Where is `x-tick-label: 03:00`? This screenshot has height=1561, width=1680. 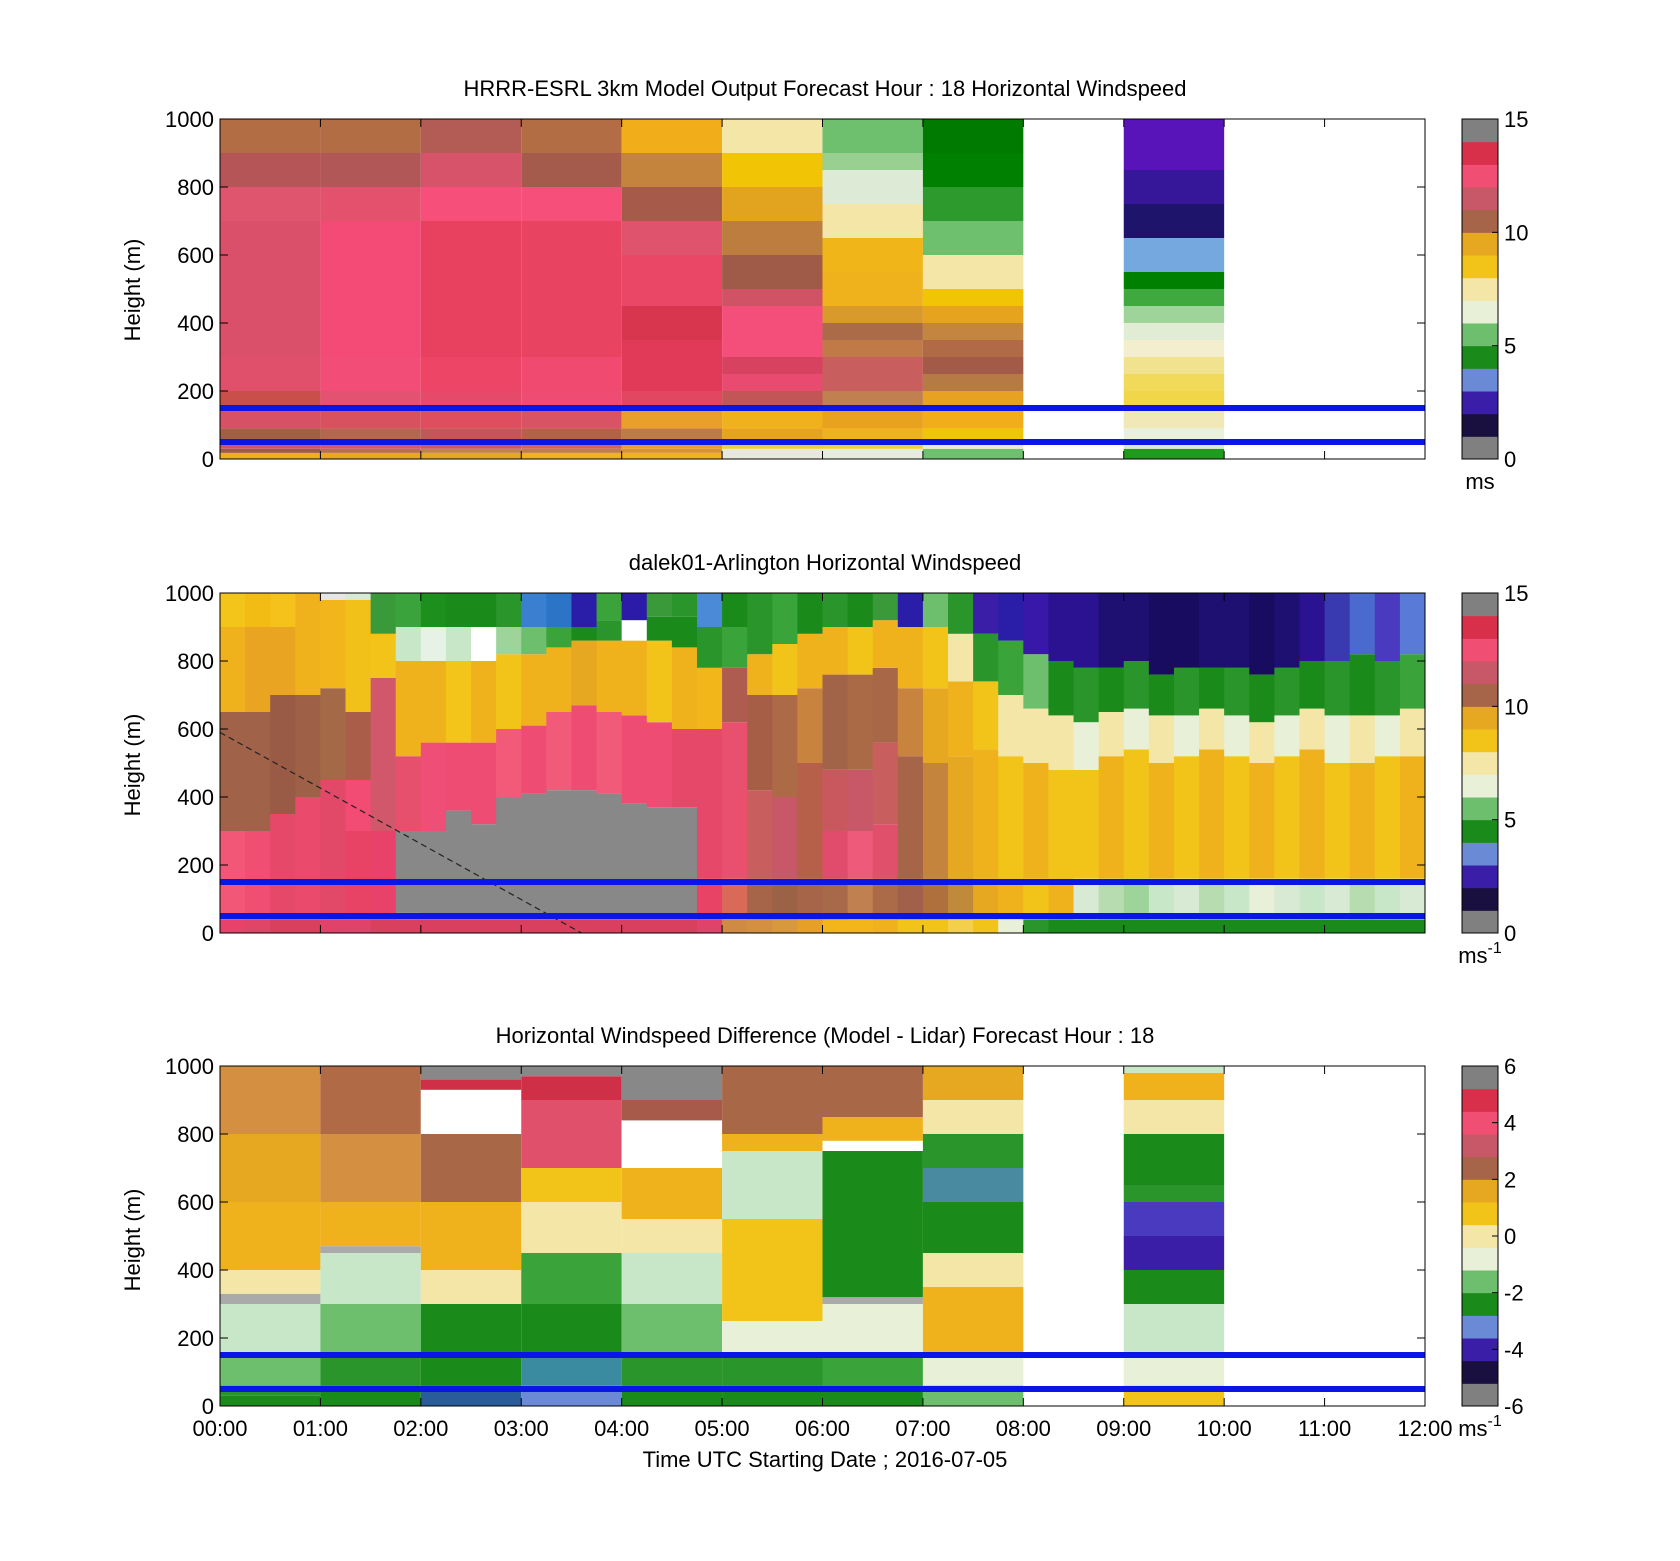 x-tick-label: 03:00 is located at coordinates (521, 1428).